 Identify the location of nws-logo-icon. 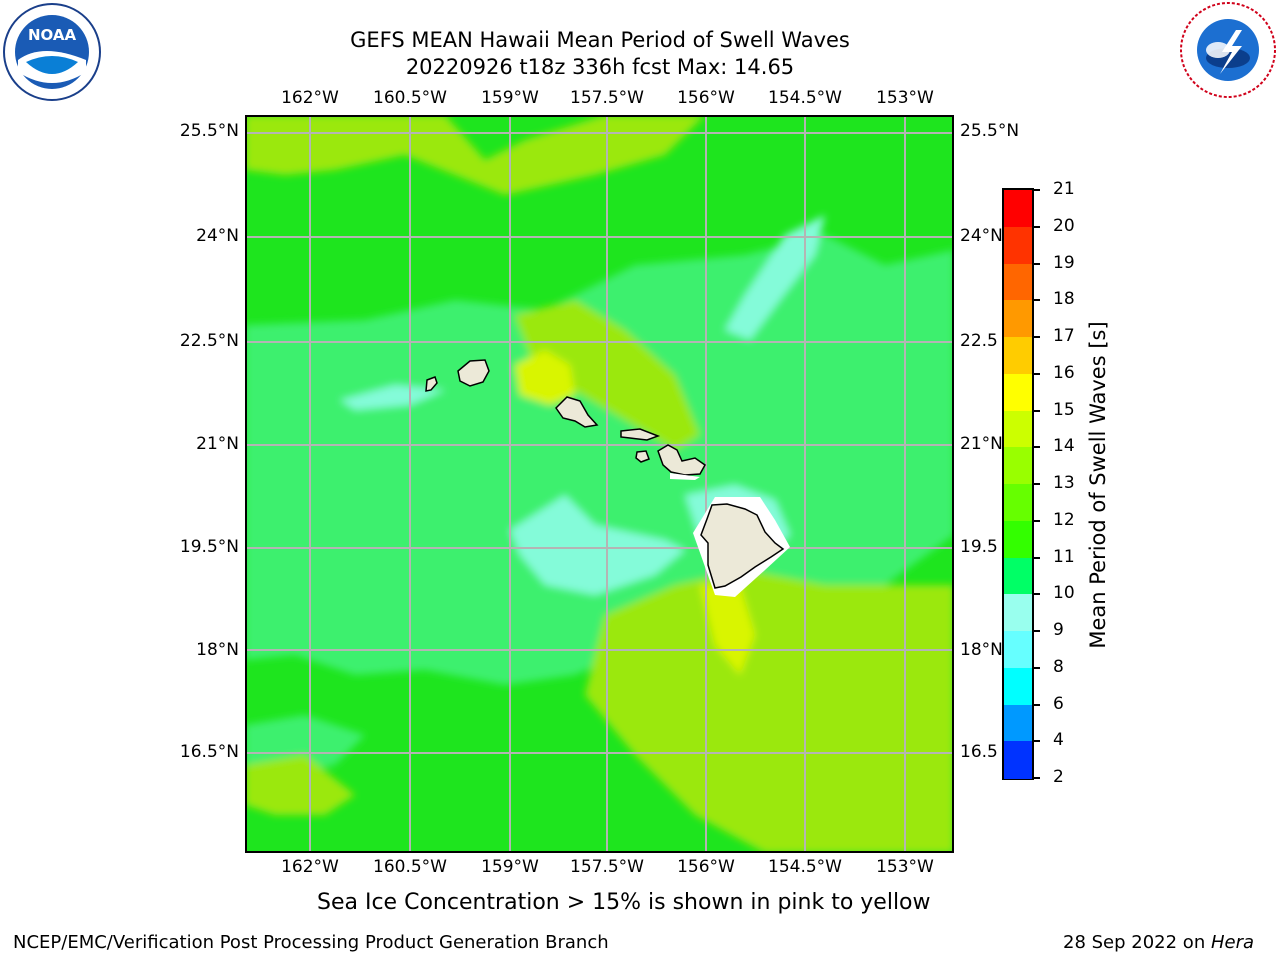
(1228, 50).